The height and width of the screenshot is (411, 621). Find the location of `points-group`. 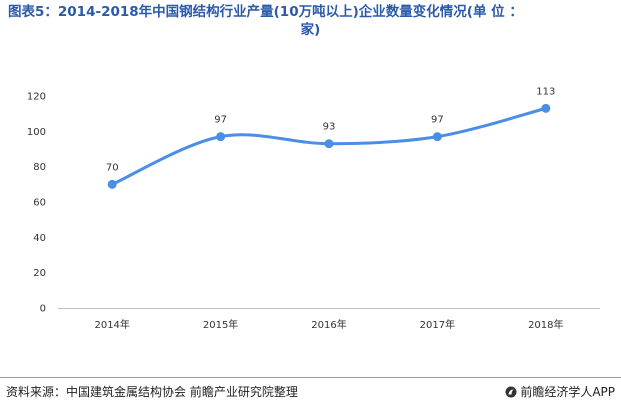

points-group is located at coordinates (329, 146).